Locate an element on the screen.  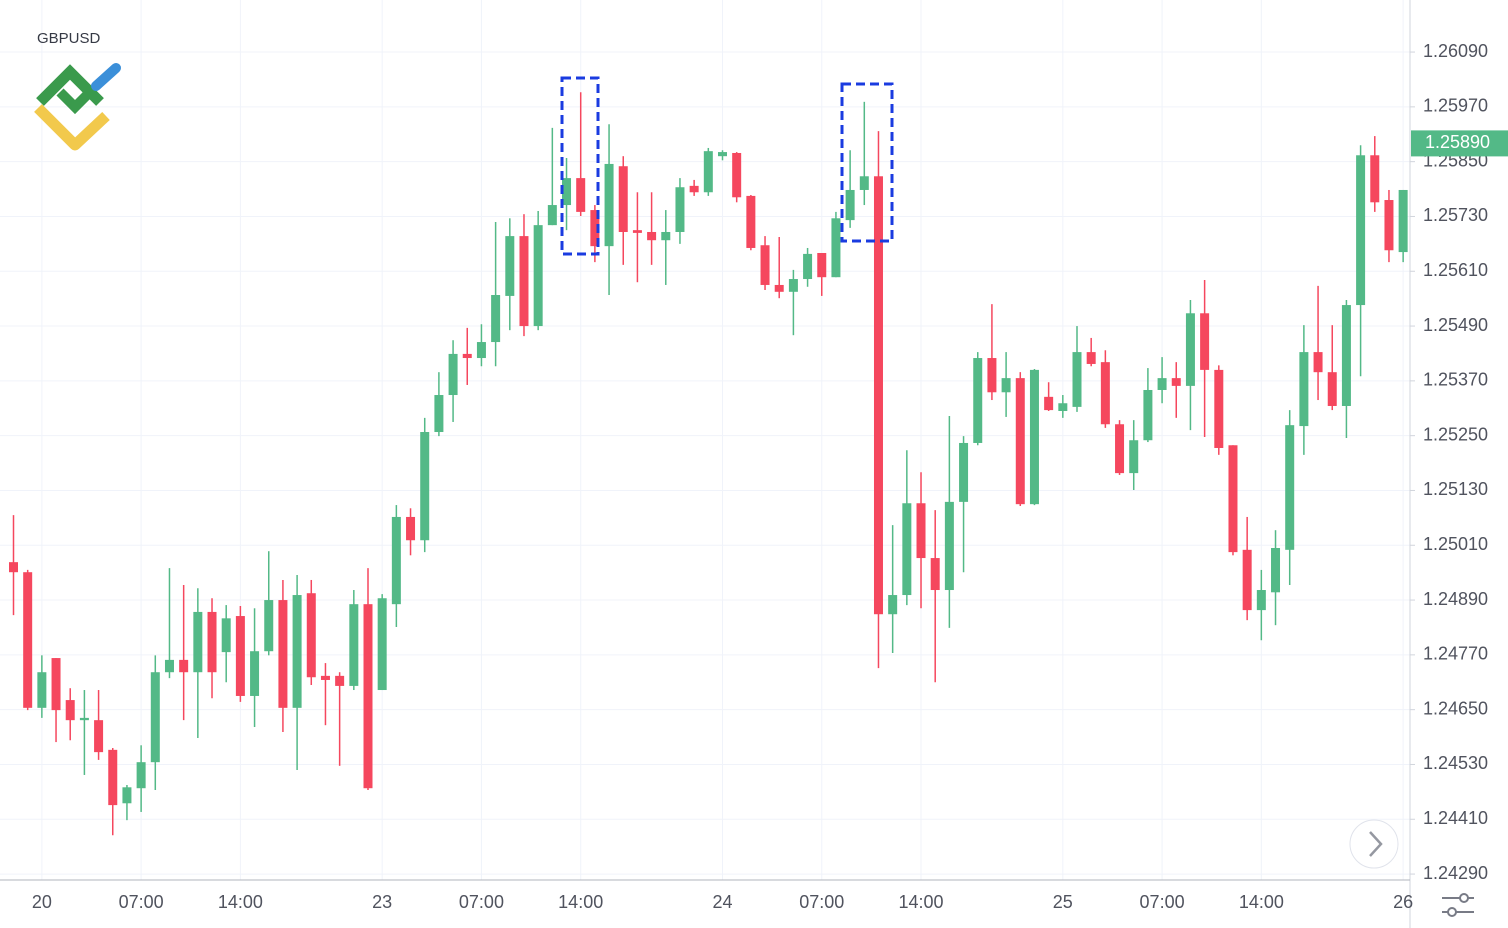
symbol-label: GBPUSD is located at coordinates (69, 38).